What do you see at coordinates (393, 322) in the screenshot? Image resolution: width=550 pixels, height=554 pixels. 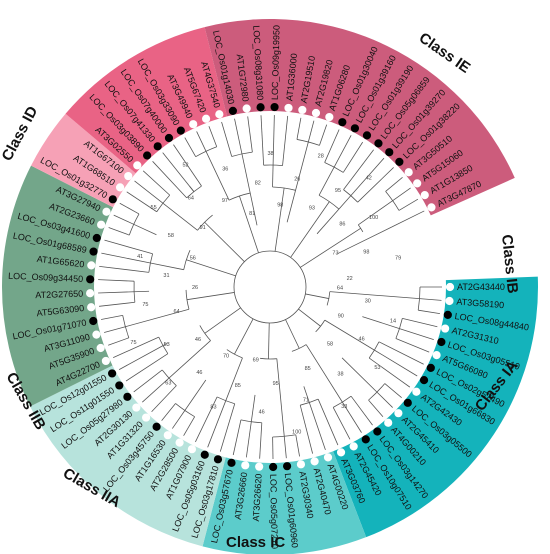 I see `bootstrap-value: 14` at bounding box center [393, 322].